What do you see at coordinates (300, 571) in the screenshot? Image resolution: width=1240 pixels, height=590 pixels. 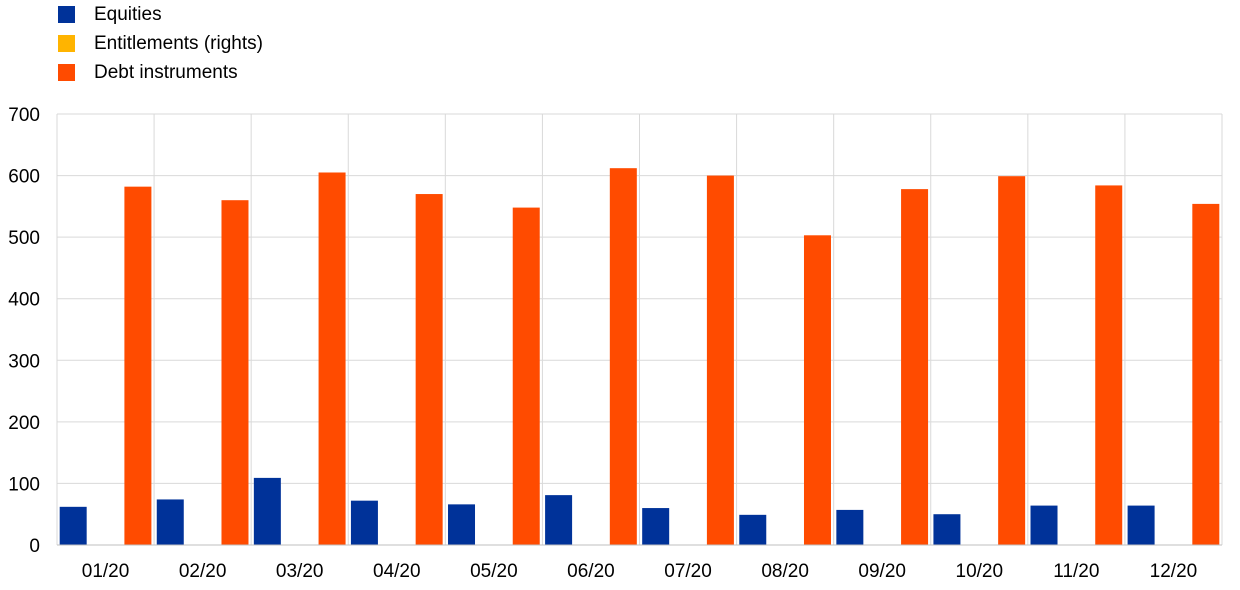 I see `x-tick-label: 03/20` at bounding box center [300, 571].